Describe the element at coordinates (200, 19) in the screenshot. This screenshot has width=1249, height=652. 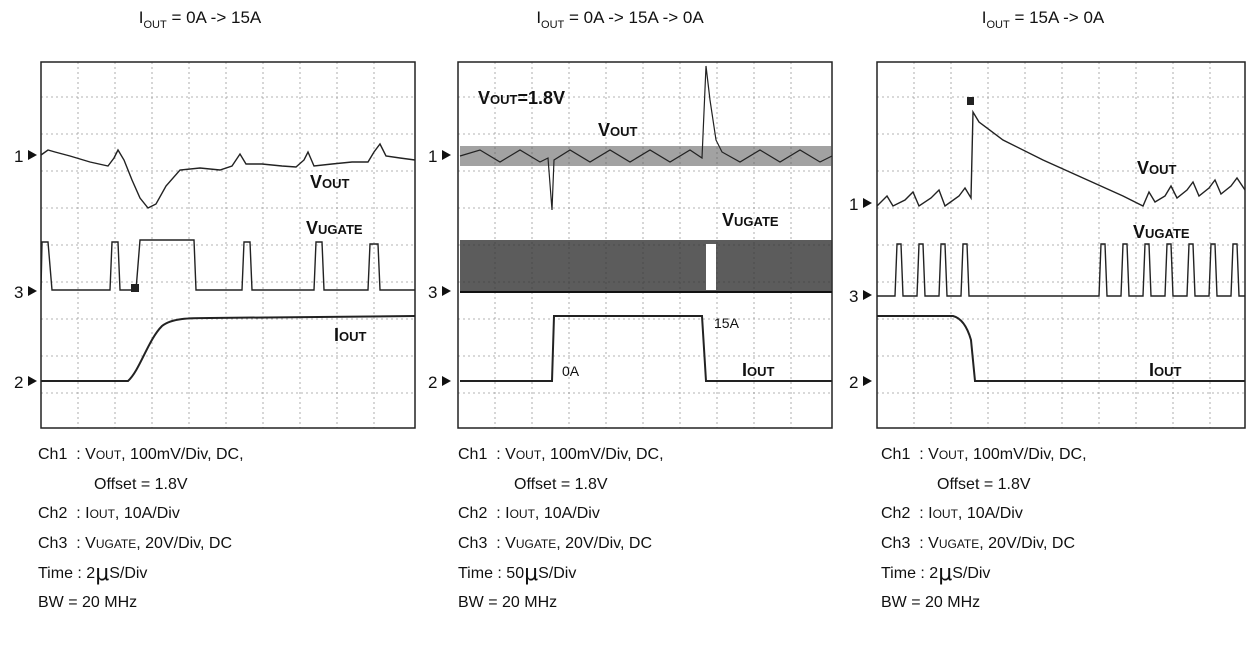
I see `scope-title: IOUT = 0A -> 15A` at that location.